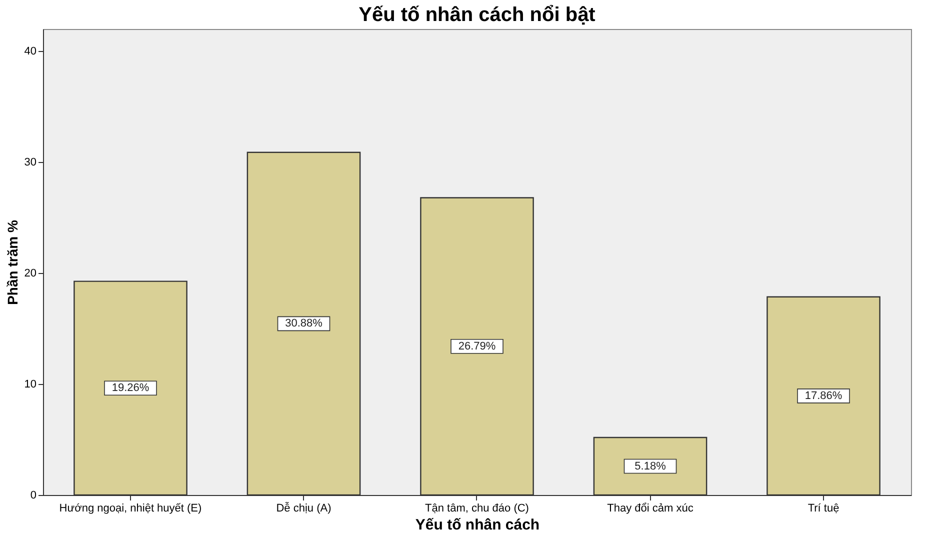  Describe the element at coordinates (33, 496) in the screenshot. I see `y-tick-label: 0` at that location.